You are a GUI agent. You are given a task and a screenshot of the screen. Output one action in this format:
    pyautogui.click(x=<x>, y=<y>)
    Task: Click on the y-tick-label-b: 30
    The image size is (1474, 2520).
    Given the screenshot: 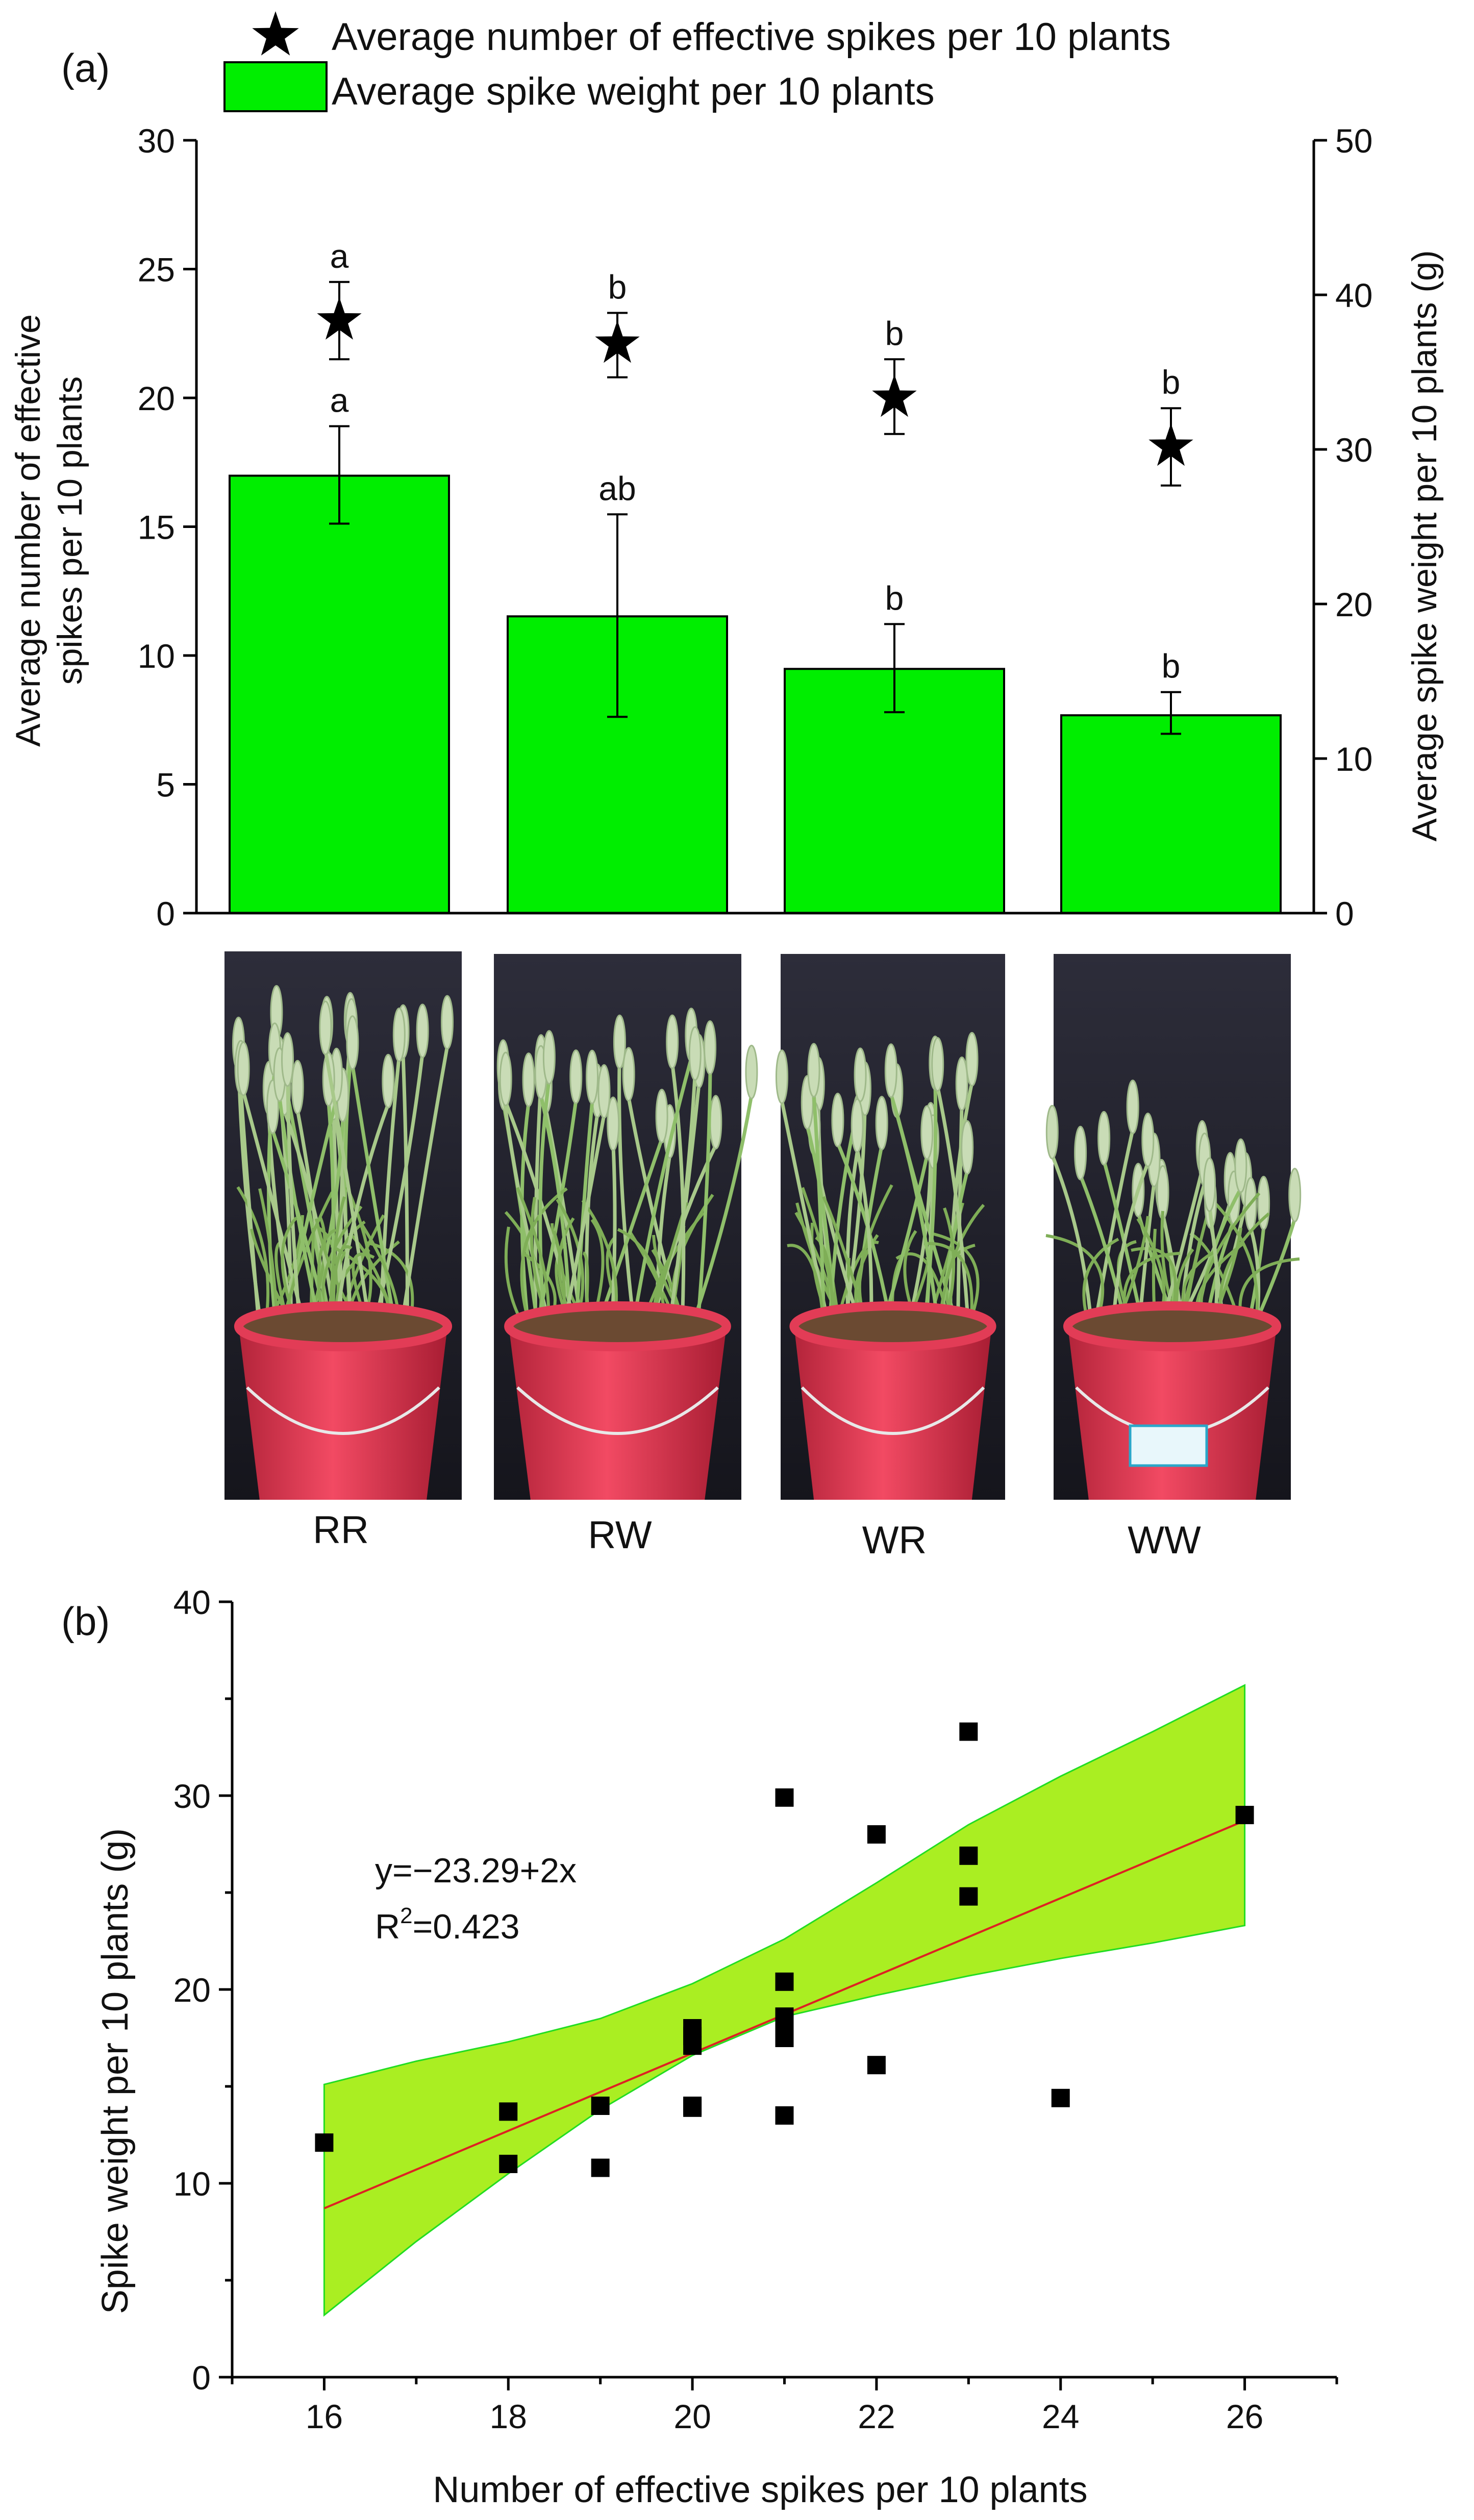 What is the action you would take?
    pyautogui.click(x=192, y=1796)
    